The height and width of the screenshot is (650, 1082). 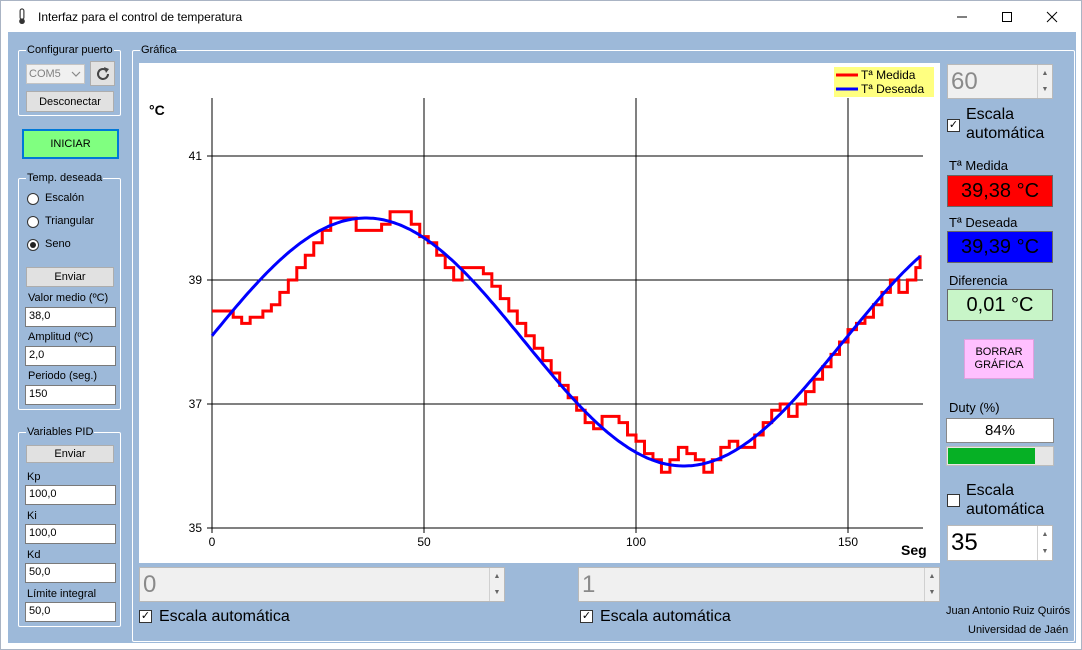 What do you see at coordinates (34, 477) in the screenshot?
I see `kp-label: Kp` at bounding box center [34, 477].